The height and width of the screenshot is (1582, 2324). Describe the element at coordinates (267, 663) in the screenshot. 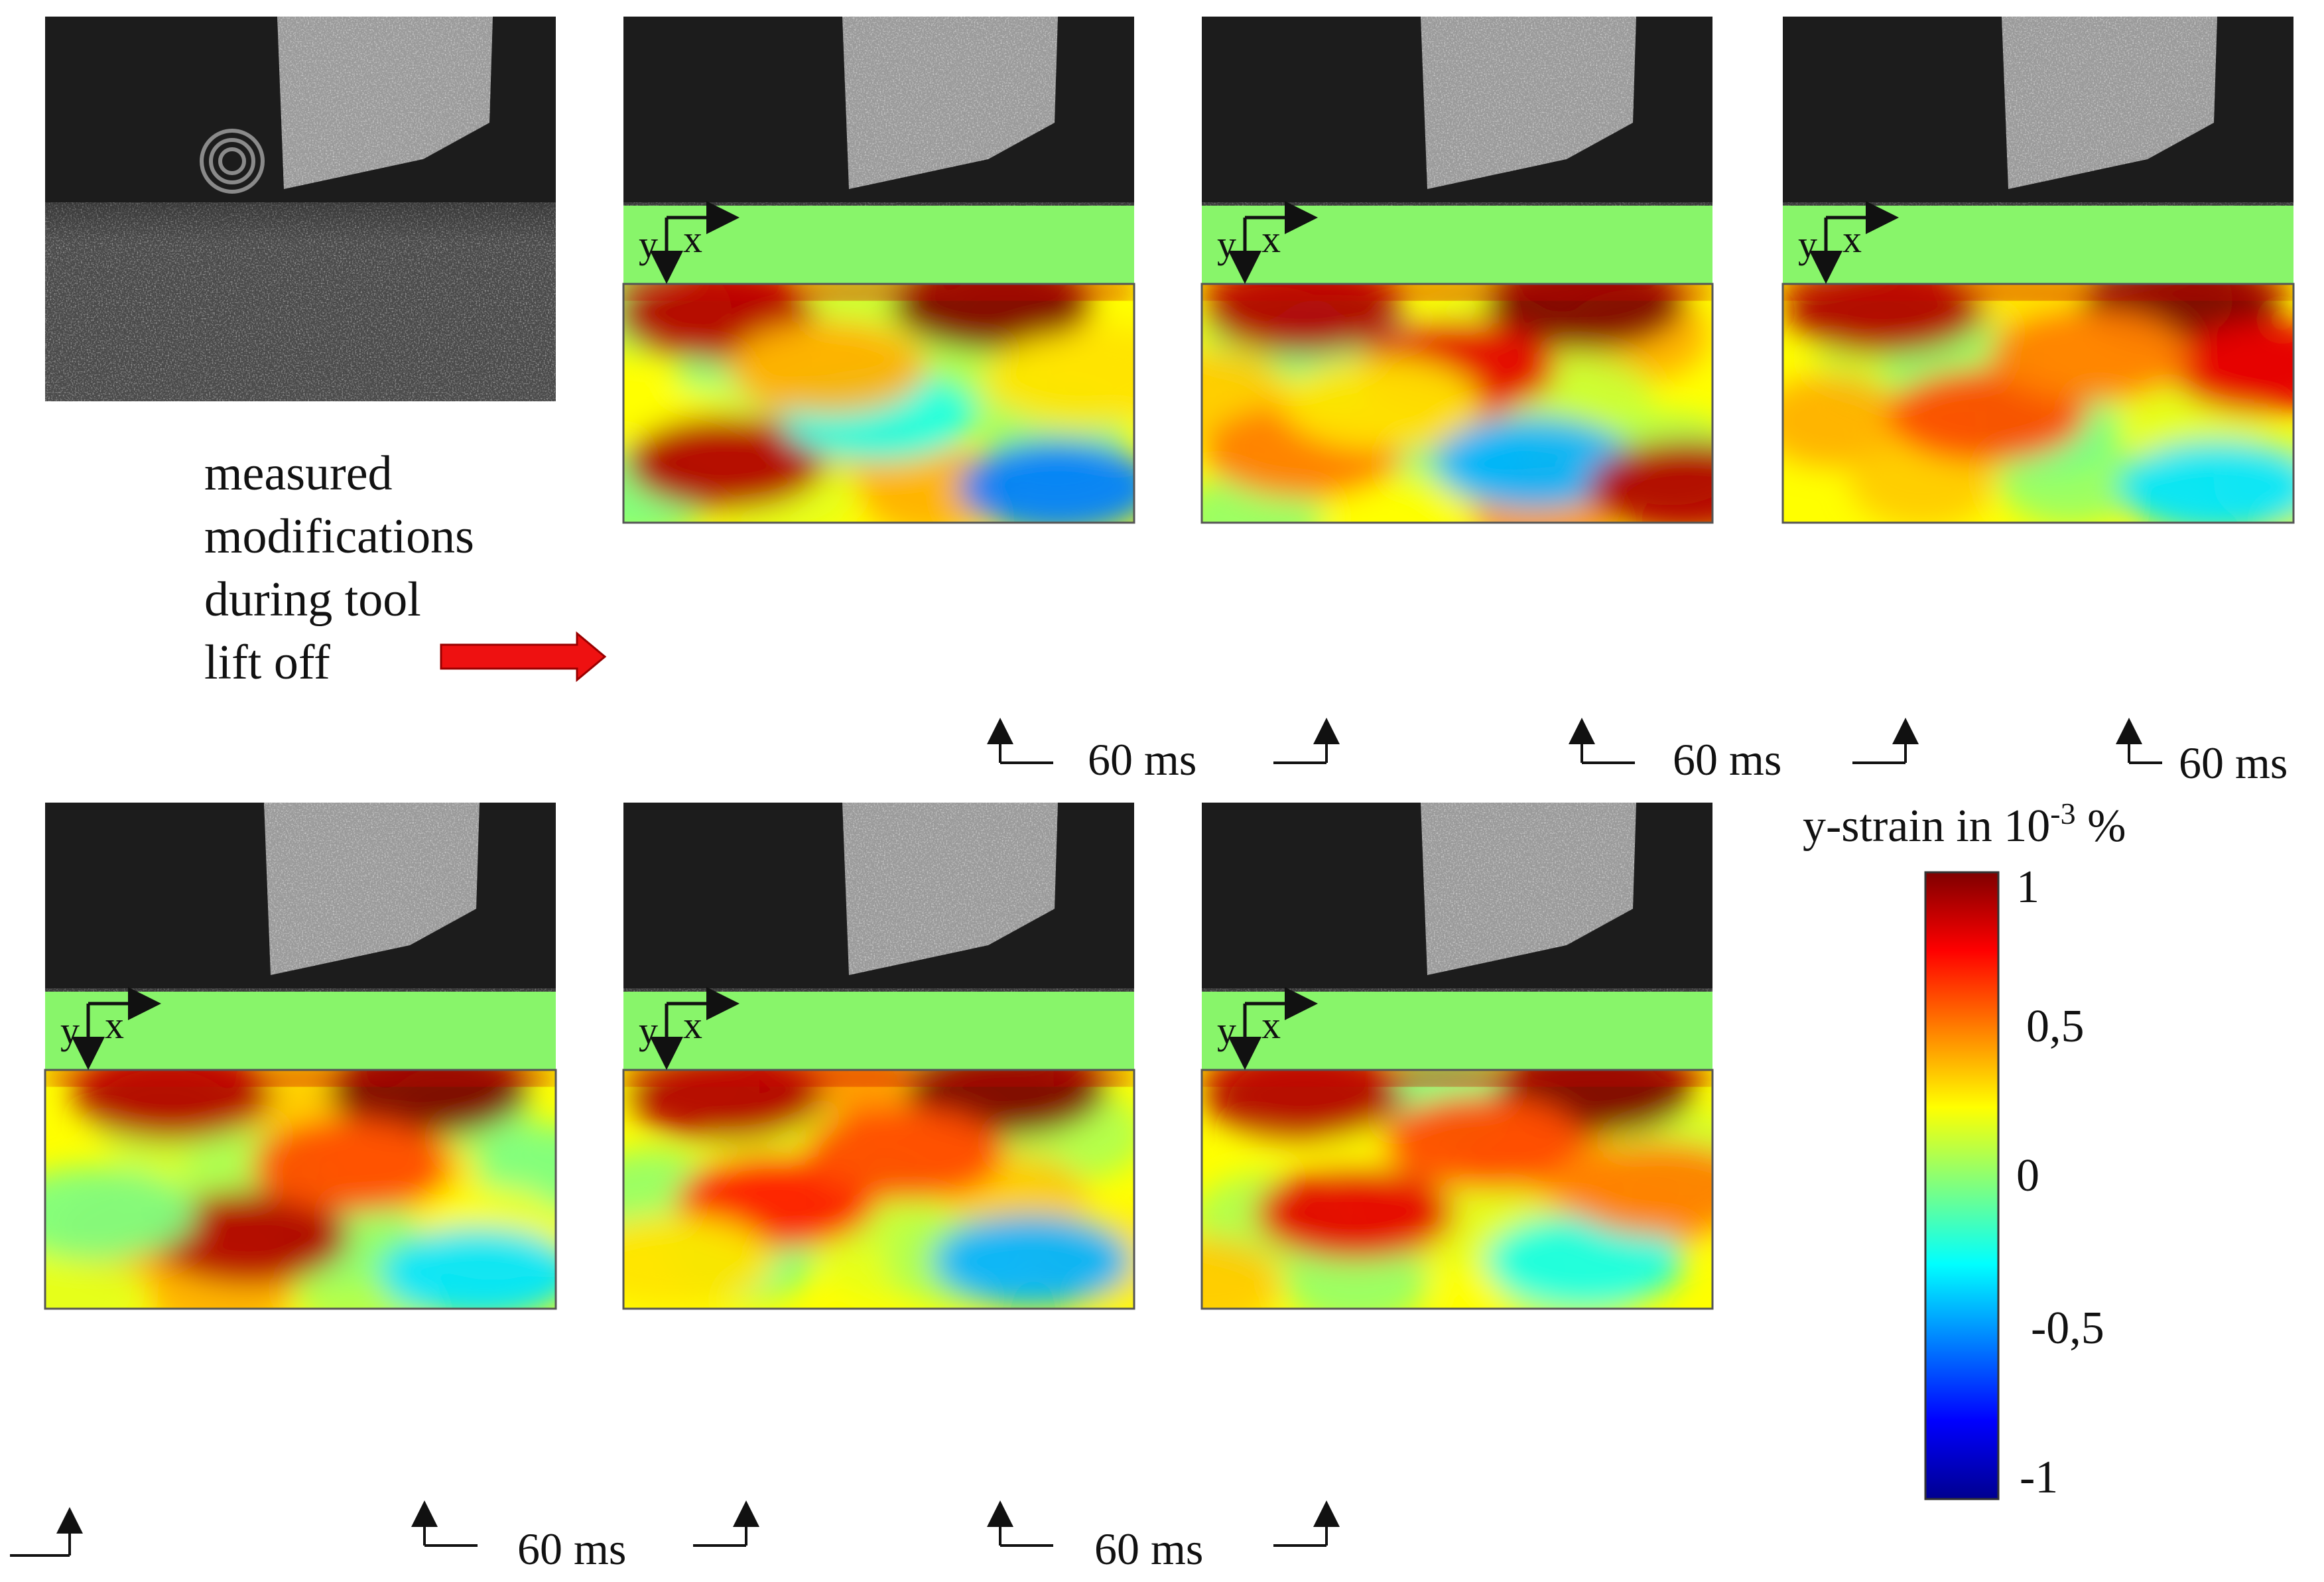

I see `annotation-line-4: lift off` at that location.